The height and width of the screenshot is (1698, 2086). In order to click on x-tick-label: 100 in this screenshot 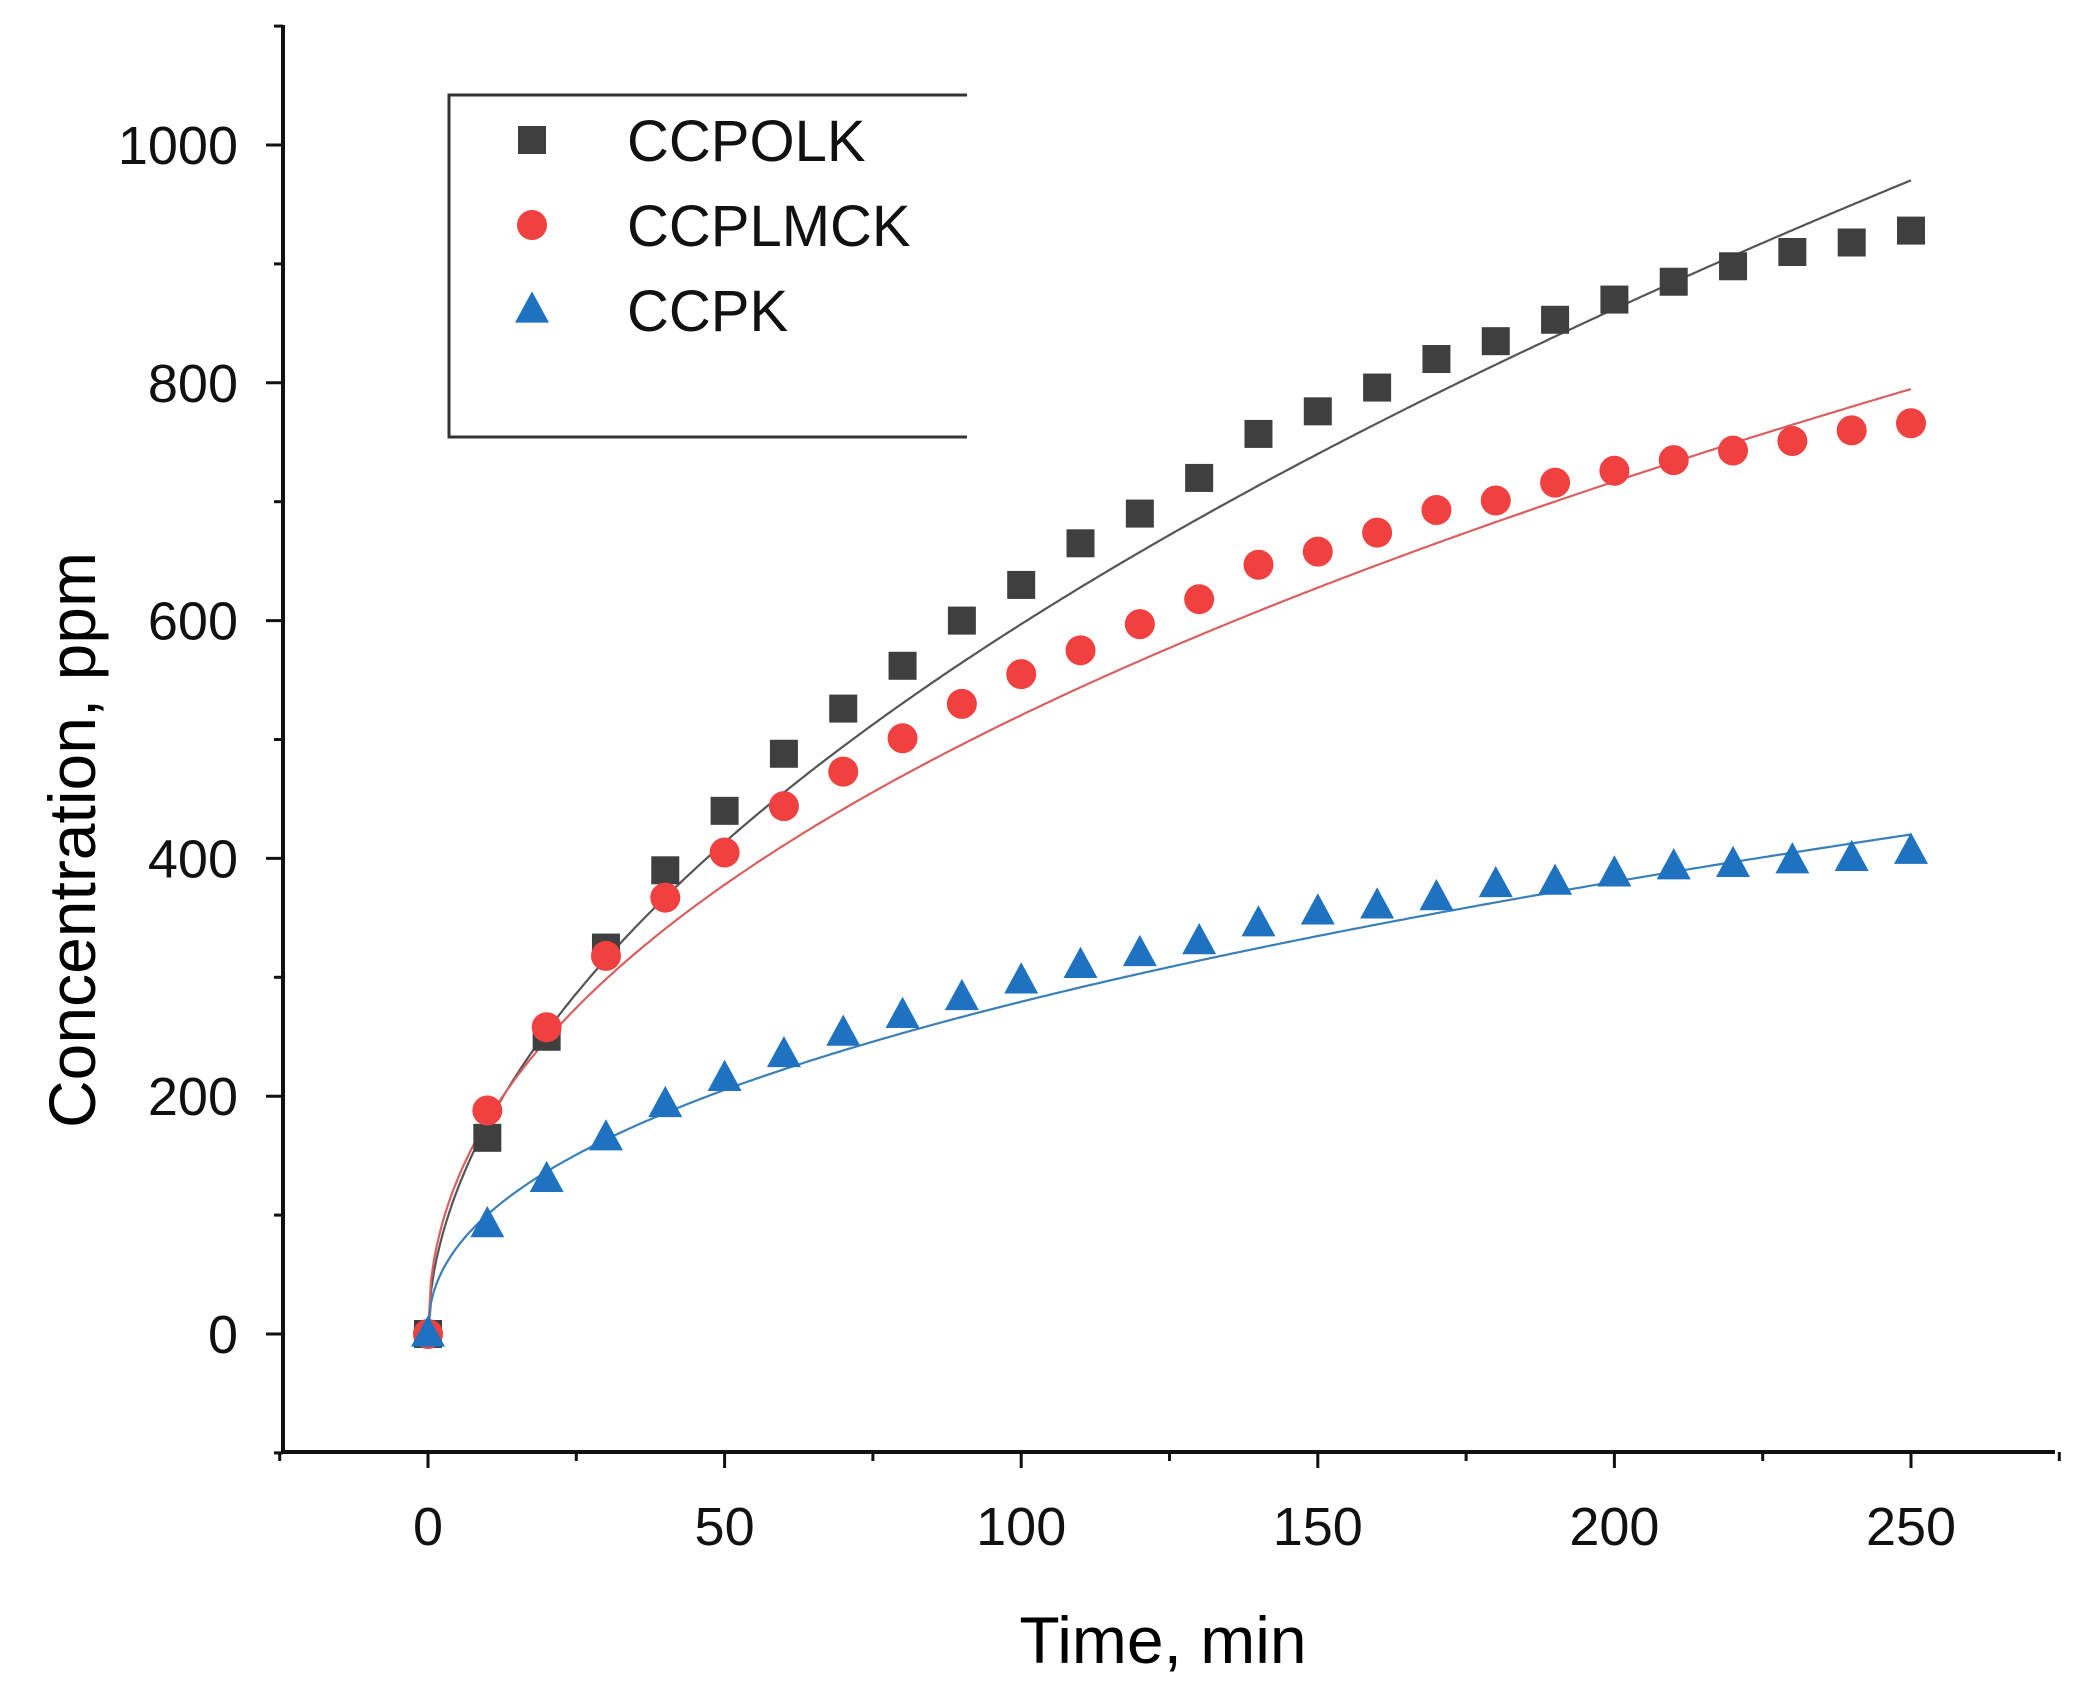, I will do `click(1021, 1527)`.